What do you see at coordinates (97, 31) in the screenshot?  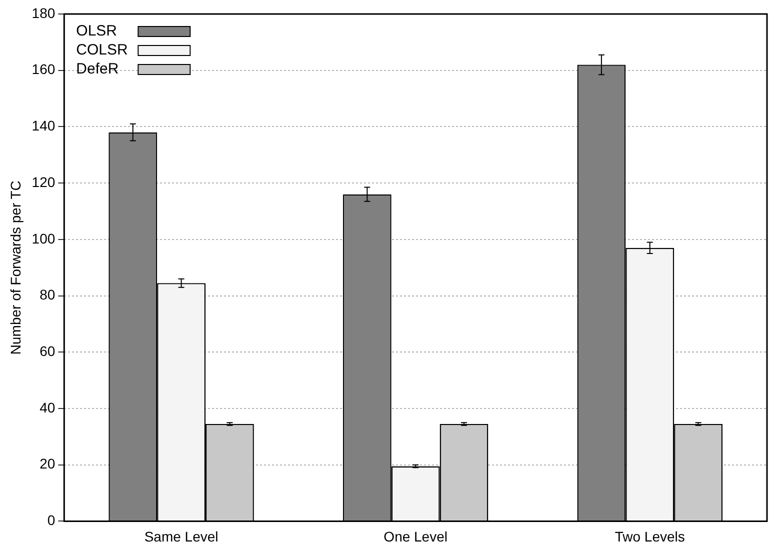 I see `legend-label: OLSR` at bounding box center [97, 31].